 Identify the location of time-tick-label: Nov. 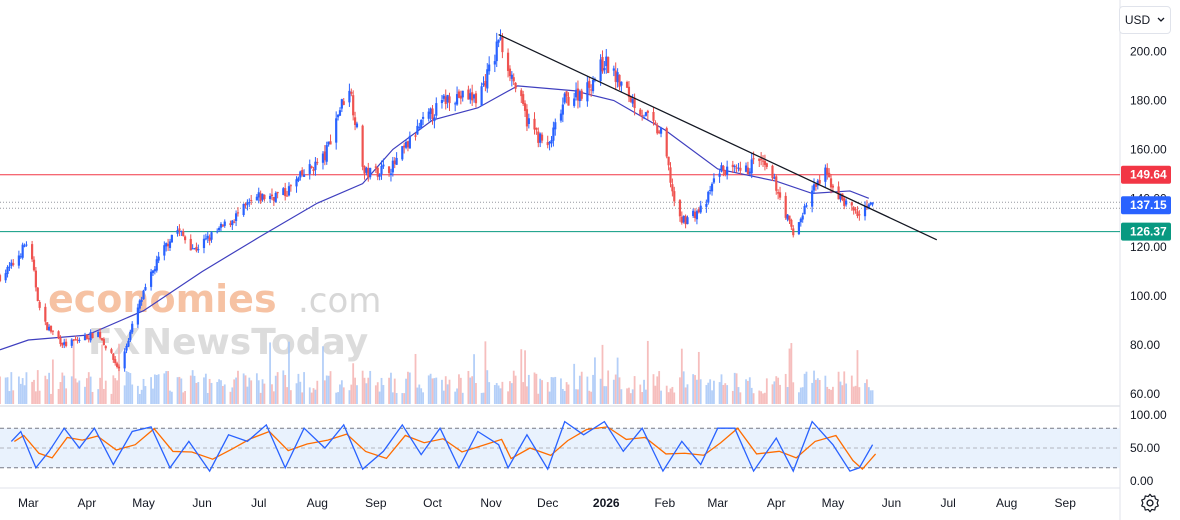
(490, 503).